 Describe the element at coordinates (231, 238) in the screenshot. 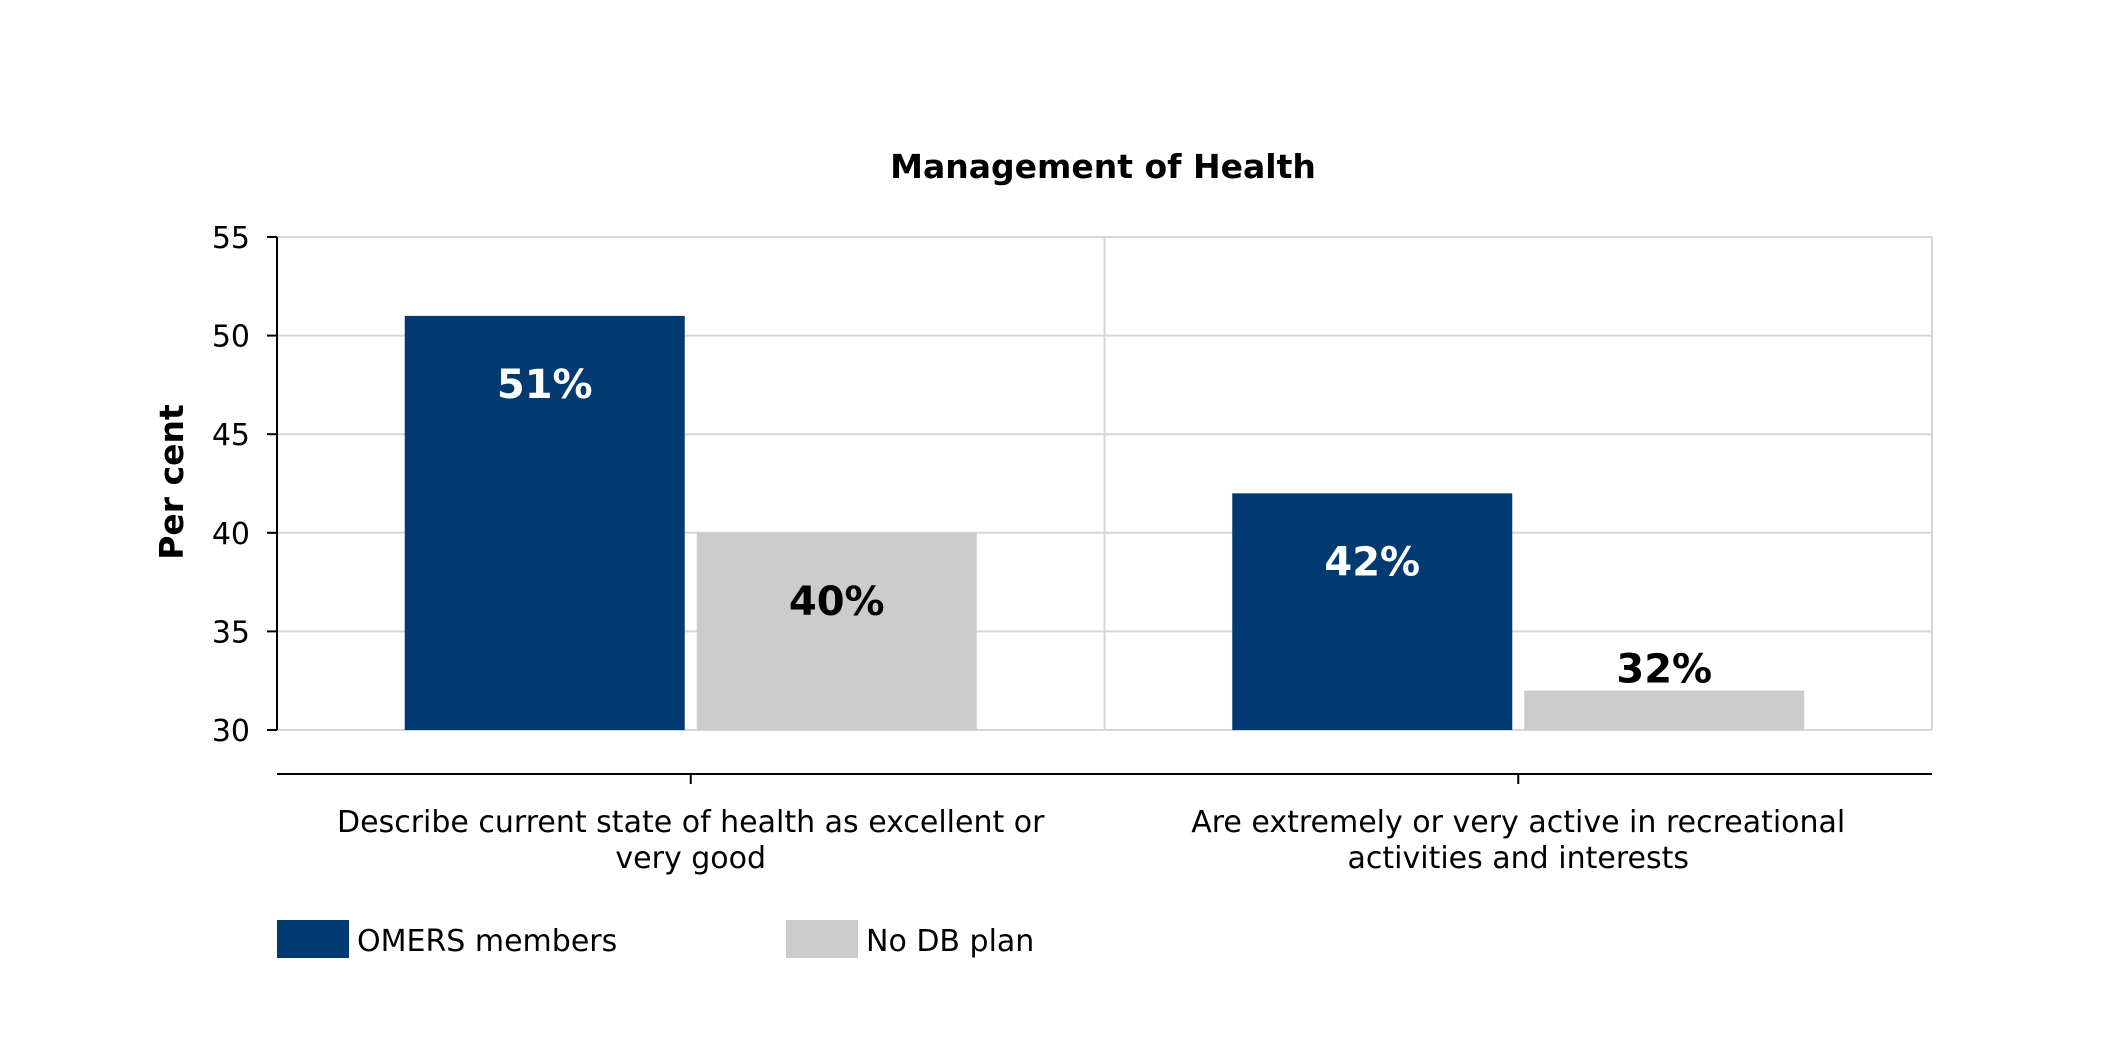

I see `y-tick-label: 55` at that location.